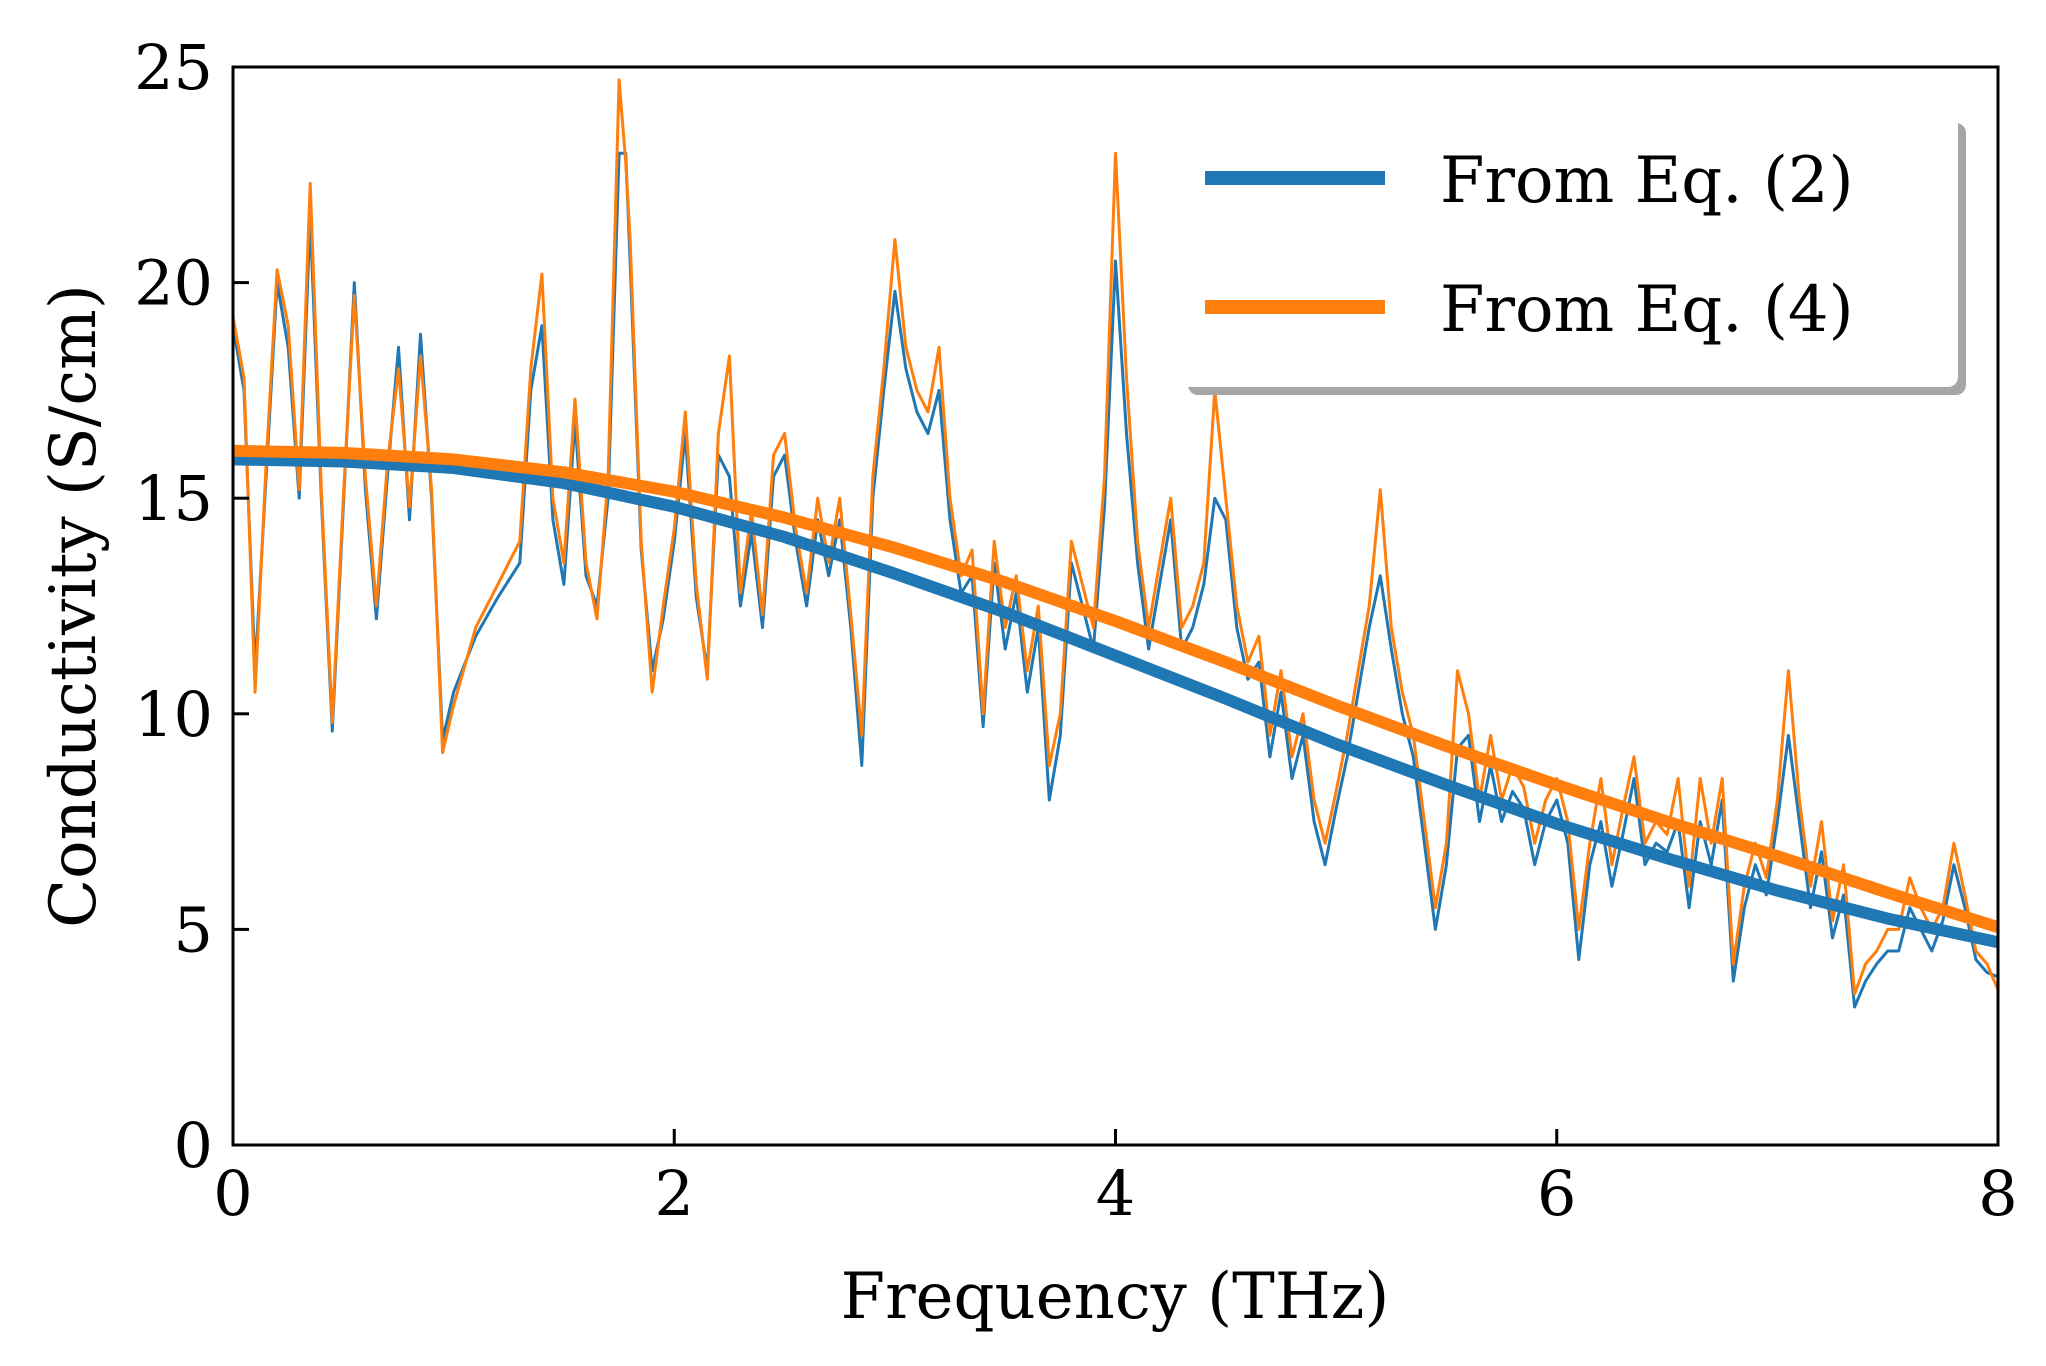  Describe the element at coordinates (173, 714) in the screenshot. I see `y-tick-label: 10` at that location.